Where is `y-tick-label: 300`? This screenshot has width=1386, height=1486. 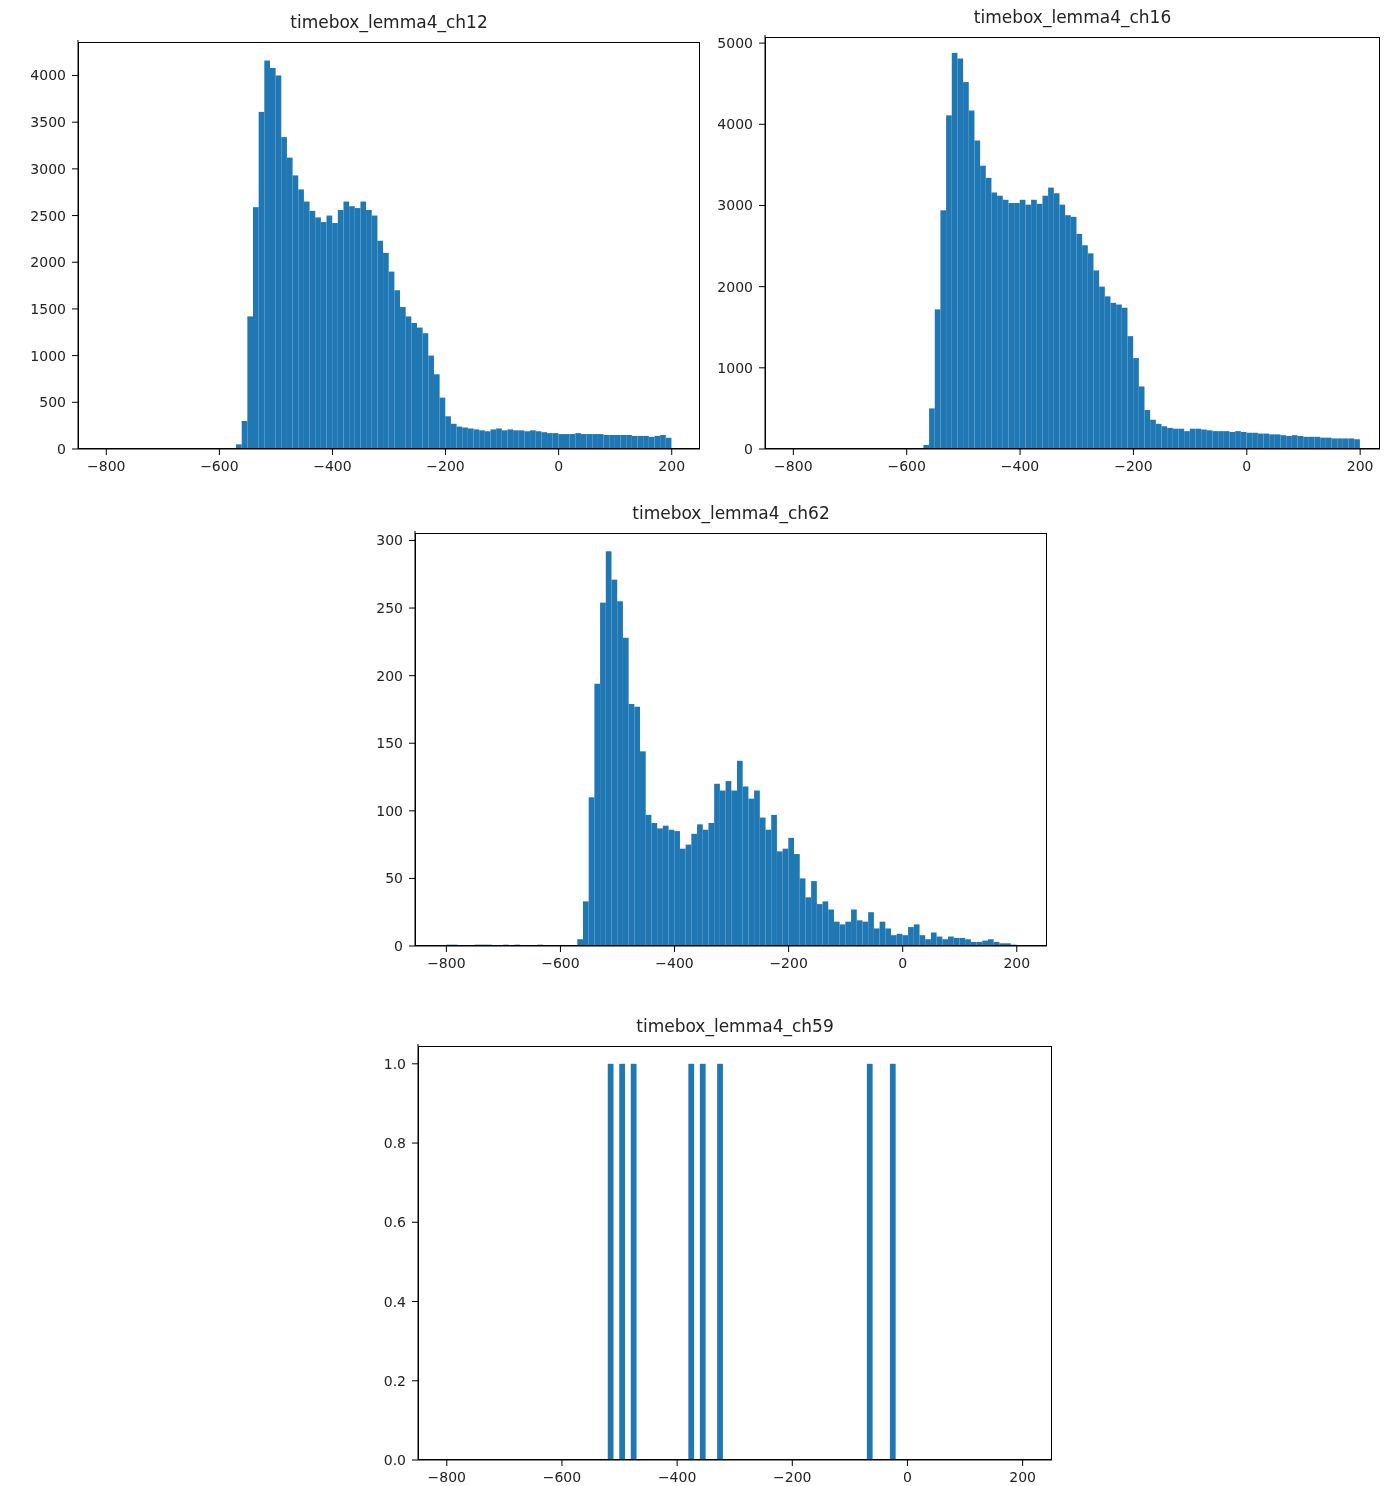 y-tick-label: 300 is located at coordinates (389, 540).